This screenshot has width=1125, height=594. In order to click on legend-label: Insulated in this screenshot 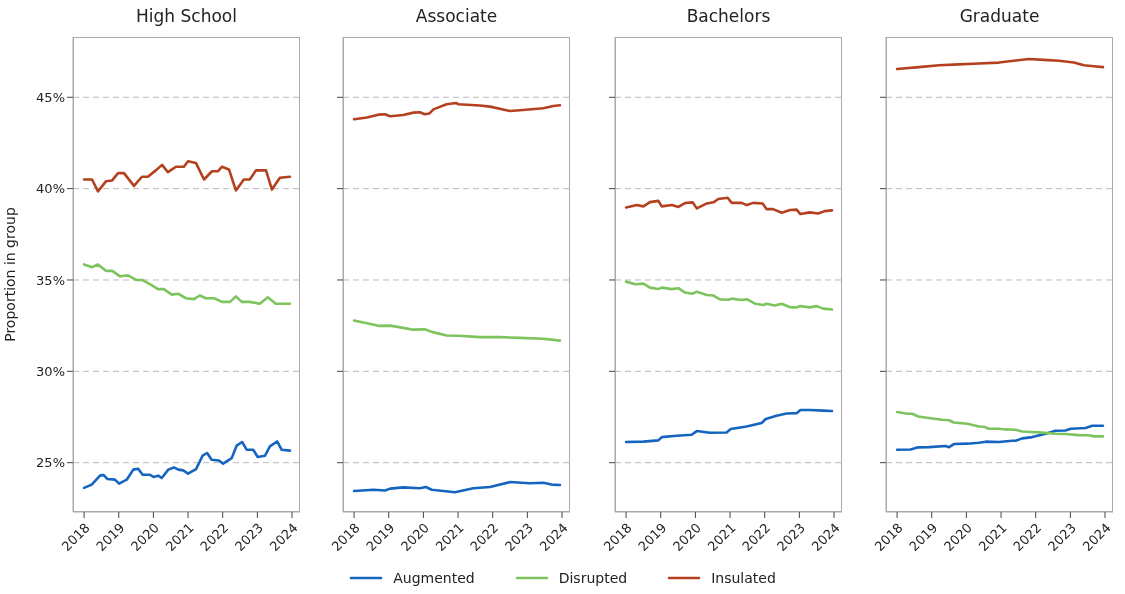, I will do `click(743, 578)`.